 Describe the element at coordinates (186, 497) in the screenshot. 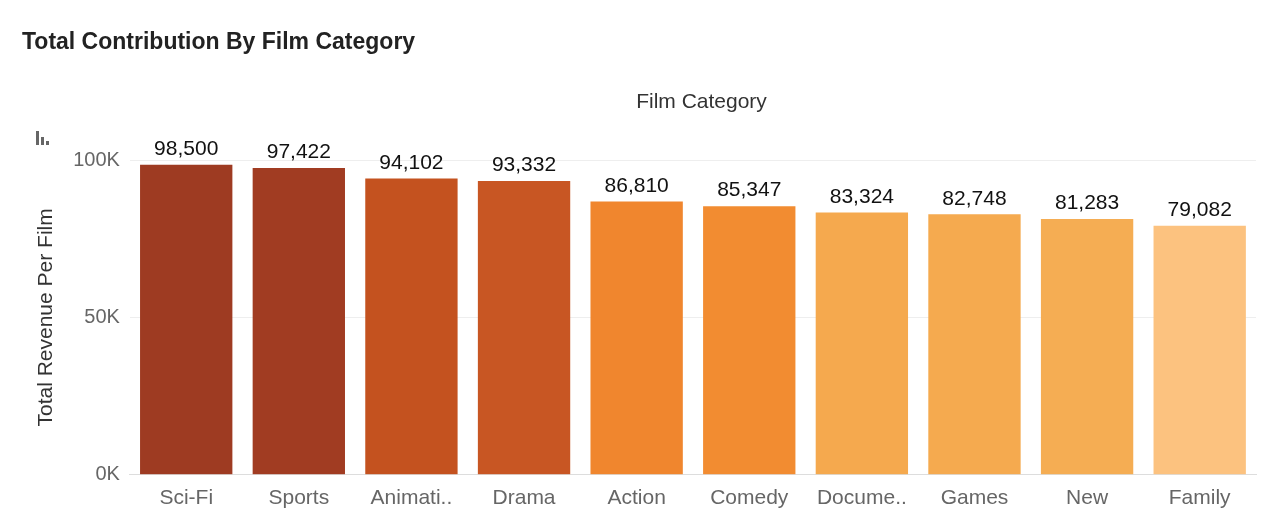

I see `x-tick-label: Sci-Fi` at that location.